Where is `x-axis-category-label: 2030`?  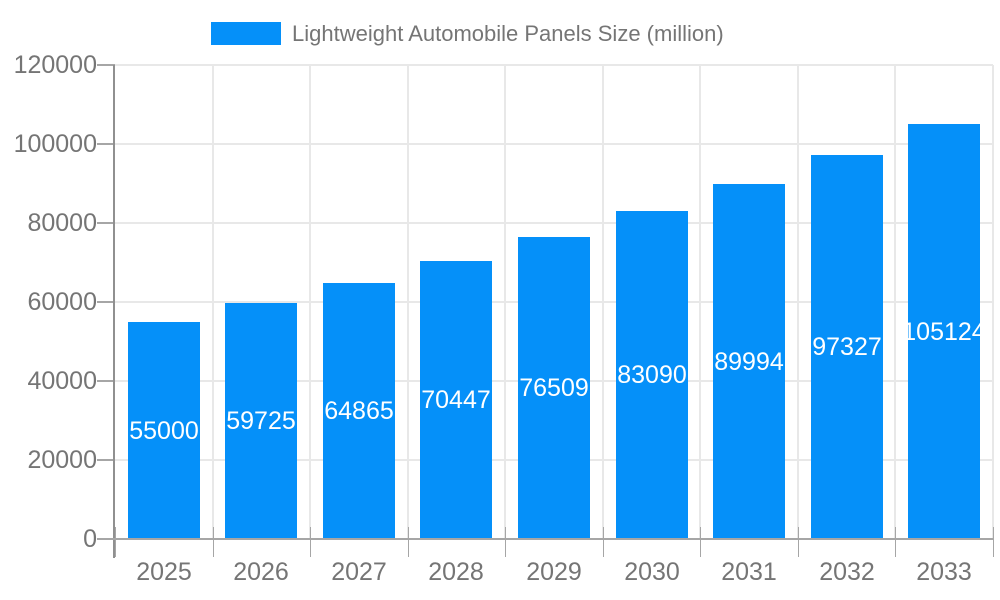
x-axis-category-label: 2030 is located at coordinates (652, 572).